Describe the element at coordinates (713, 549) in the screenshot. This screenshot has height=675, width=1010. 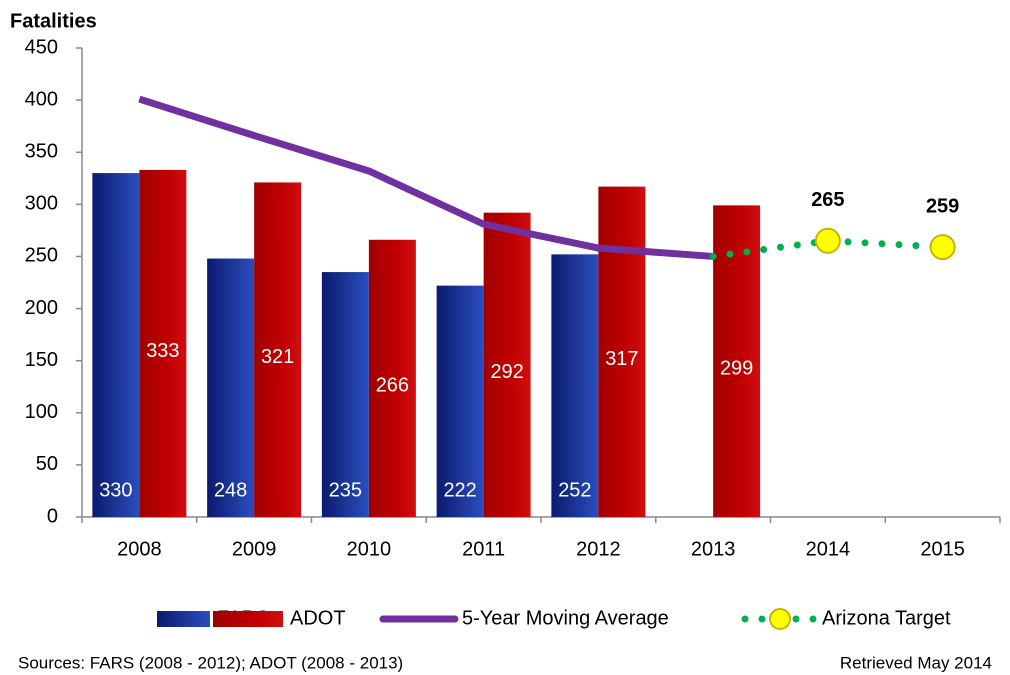
I see `x-tick-label: 2013` at that location.